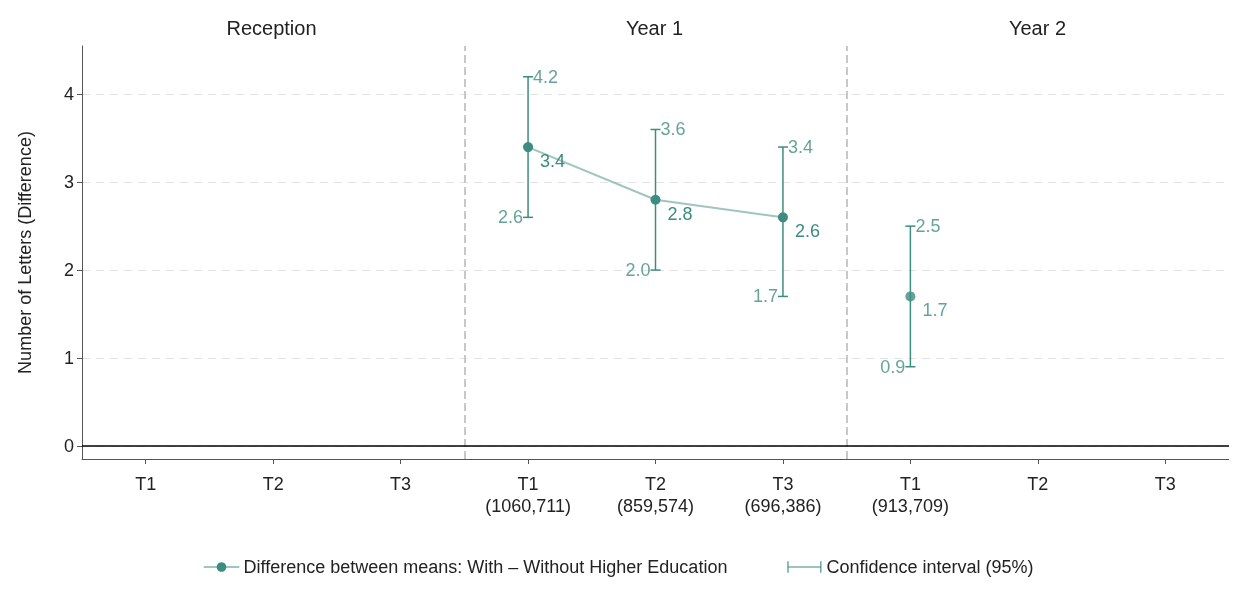 The image size is (1237, 591). I want to click on x-tick-label: T3 (696,386), so click(783, 495).